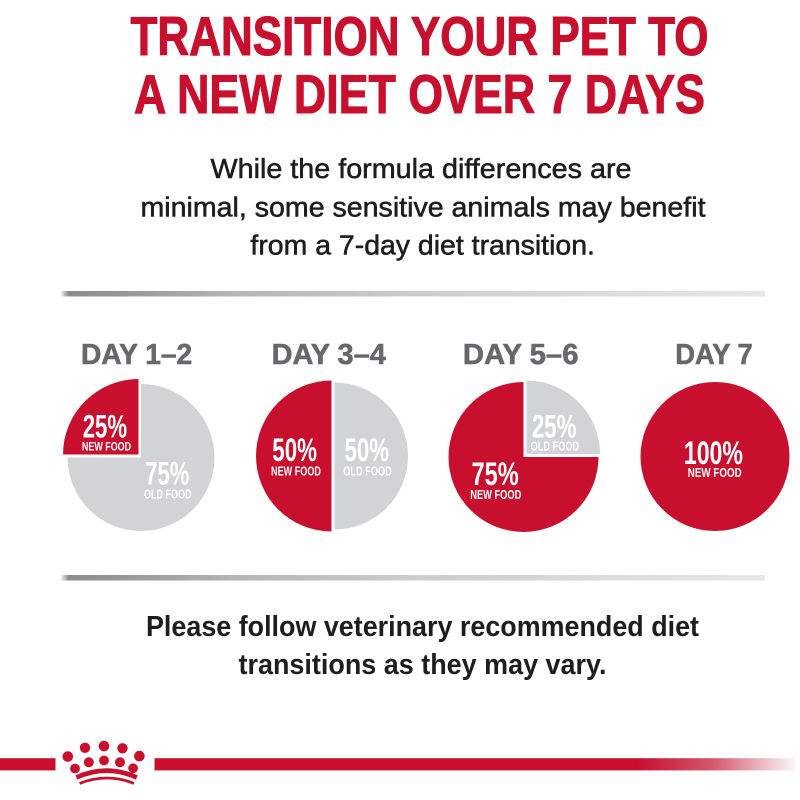  I want to click on svg-text: A NEW DIET OVER 7 DAYS, so click(419, 94).